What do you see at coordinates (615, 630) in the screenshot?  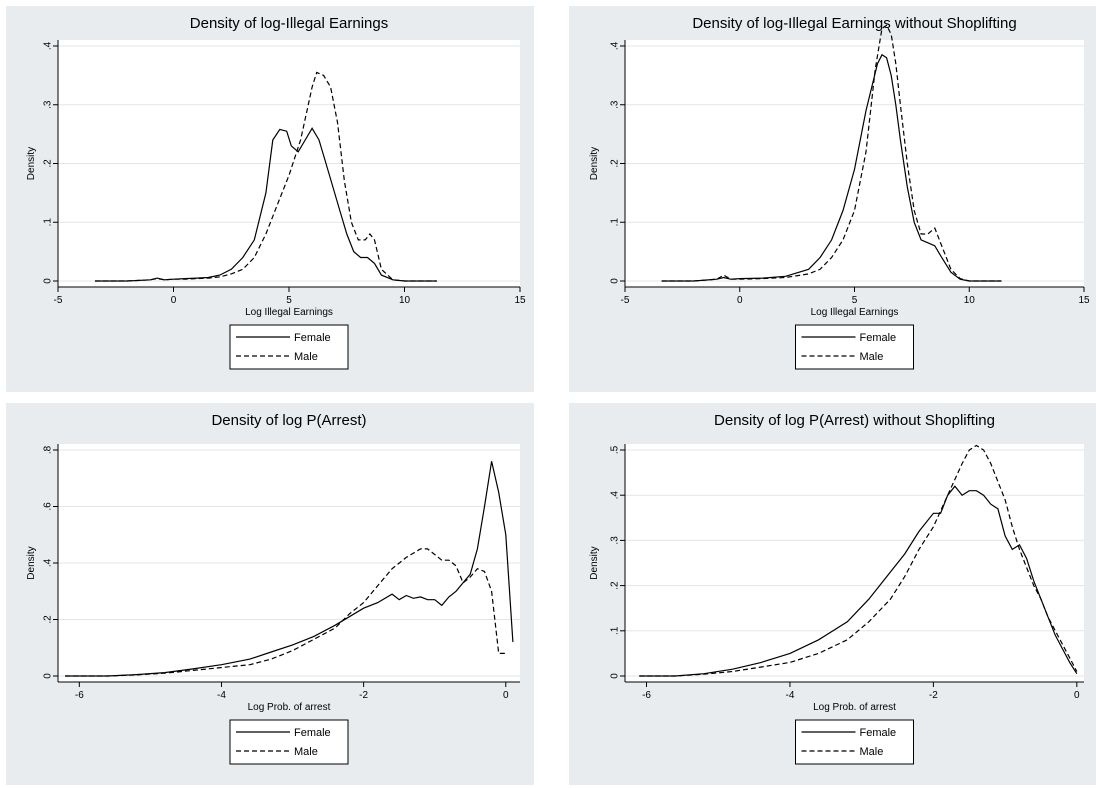 I see `chart-4-y-tick-label: .1` at bounding box center [615, 630].